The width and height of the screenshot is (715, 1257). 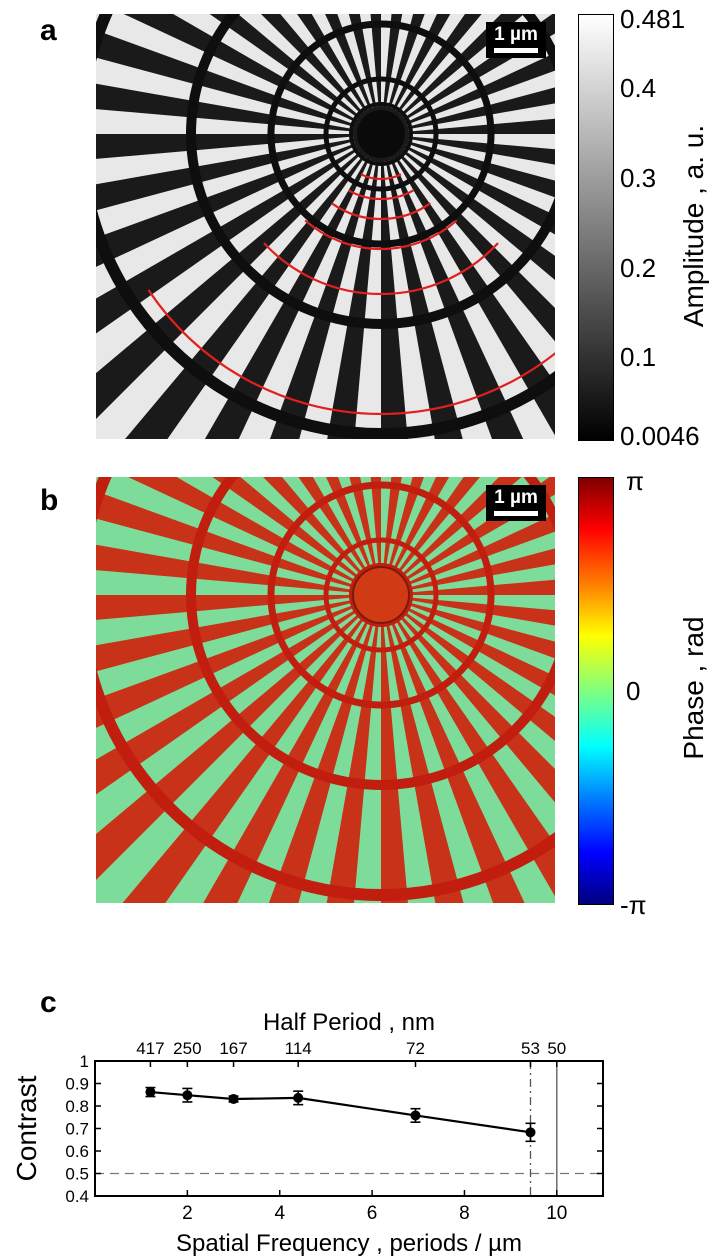 I want to click on scale-bar-b-line, so click(x=516, y=513).